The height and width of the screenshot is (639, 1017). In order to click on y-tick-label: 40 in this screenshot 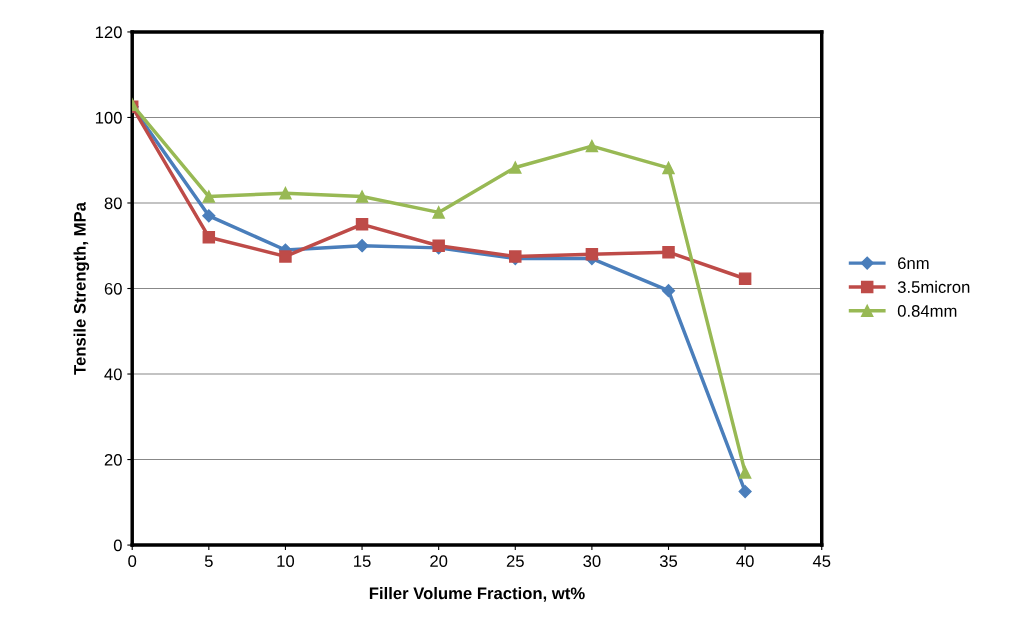, I will do `click(113, 374)`.